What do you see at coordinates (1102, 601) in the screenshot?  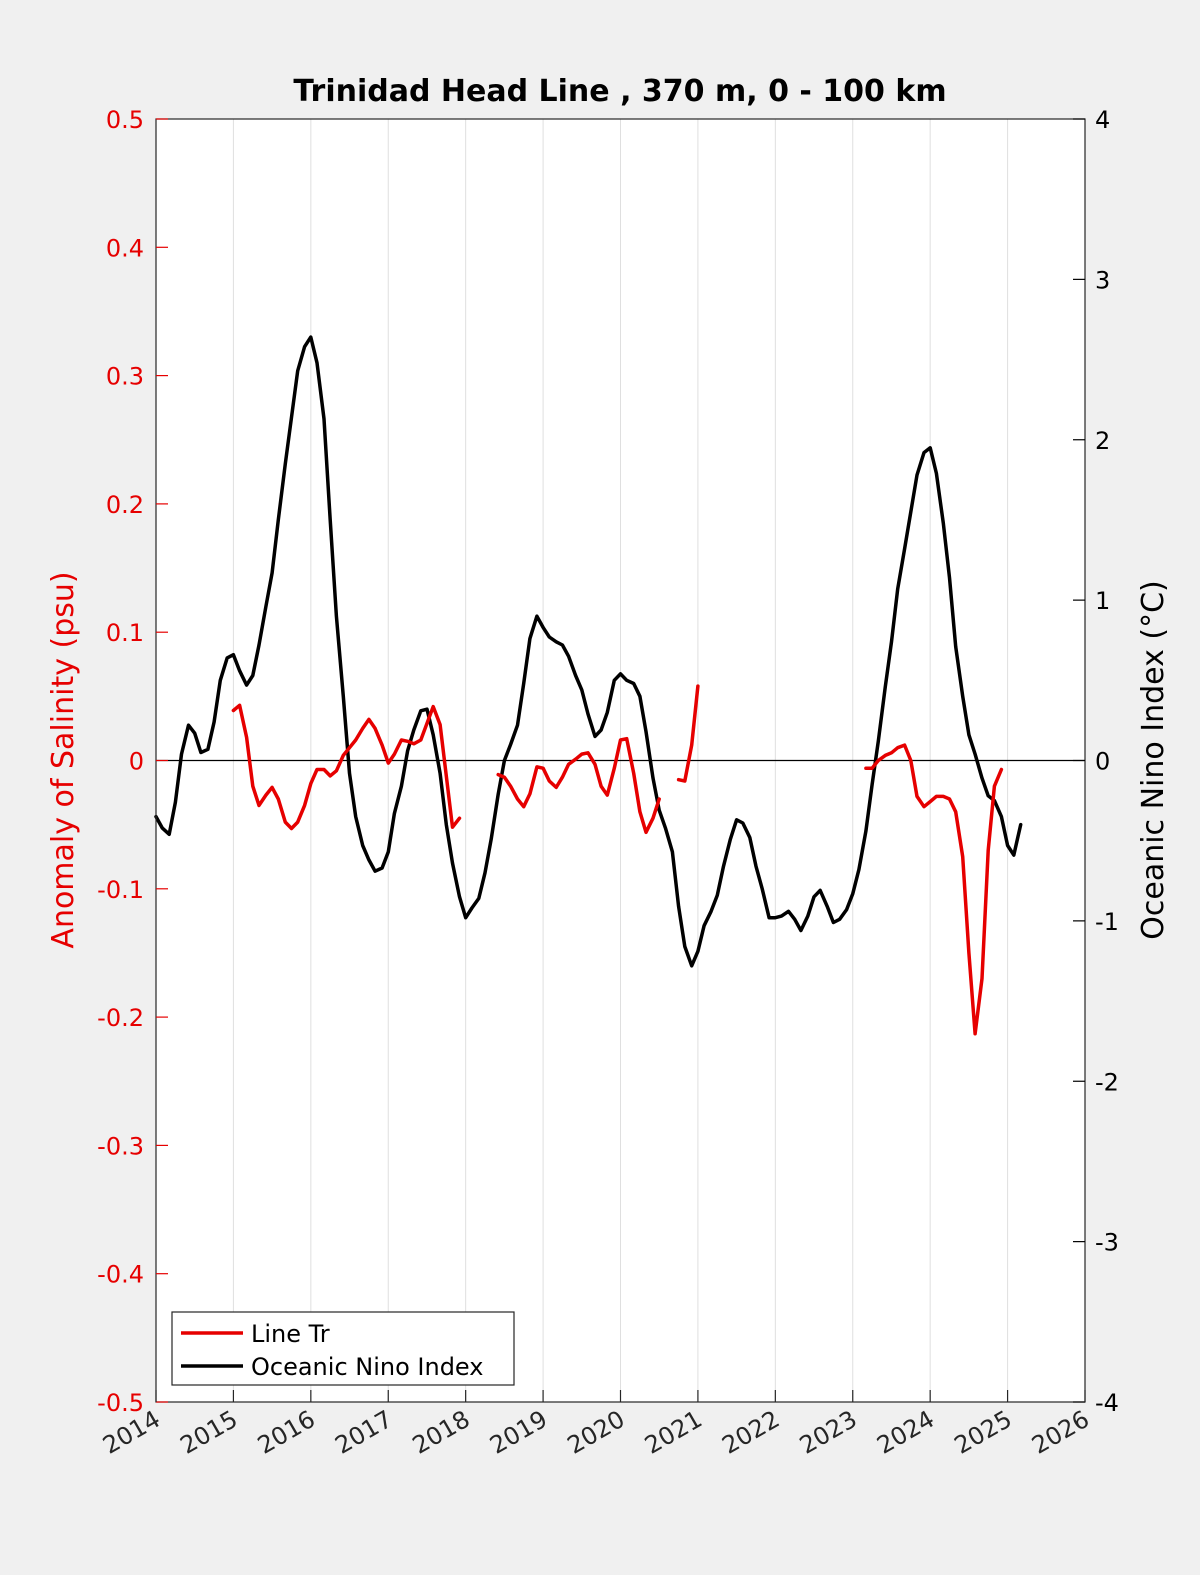 I see `right-tick-label: 1` at bounding box center [1102, 601].